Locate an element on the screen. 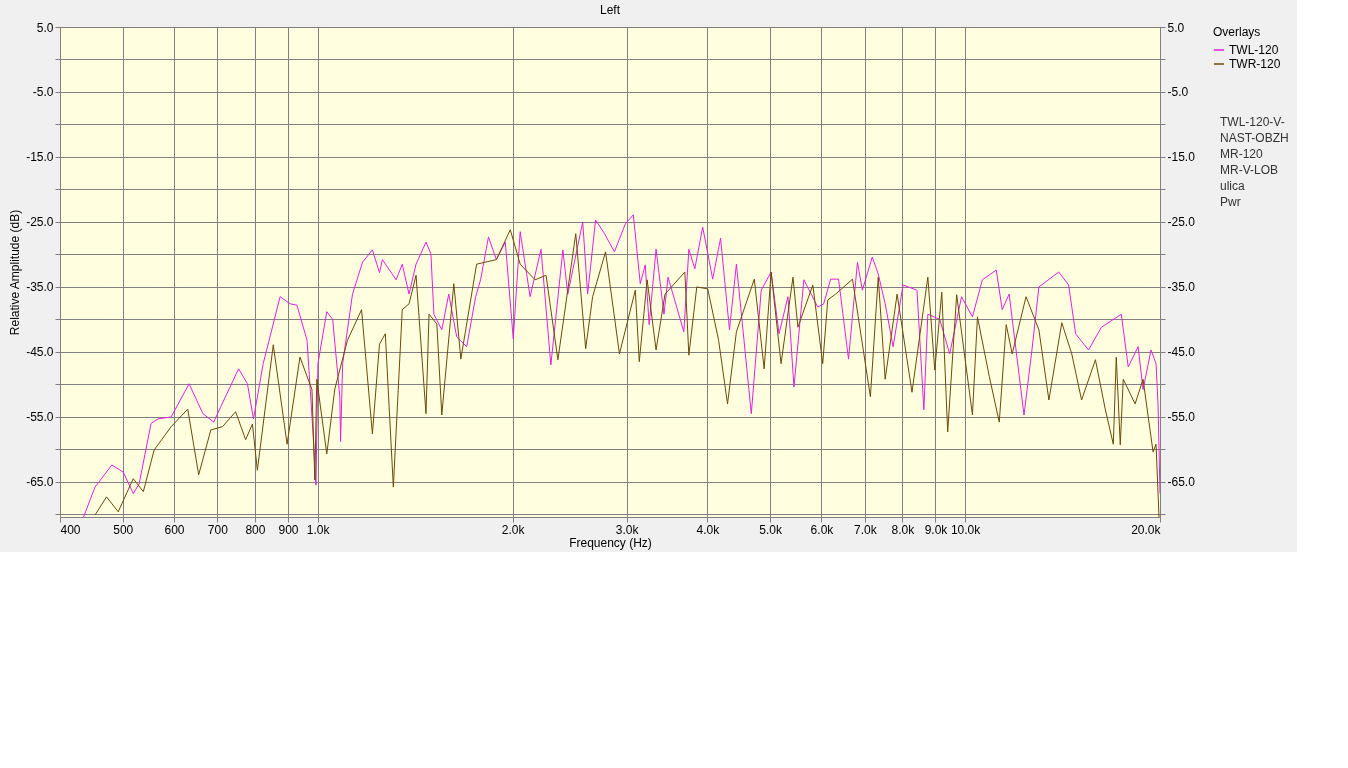  text: MR-120 is located at coordinates (1242, 154).